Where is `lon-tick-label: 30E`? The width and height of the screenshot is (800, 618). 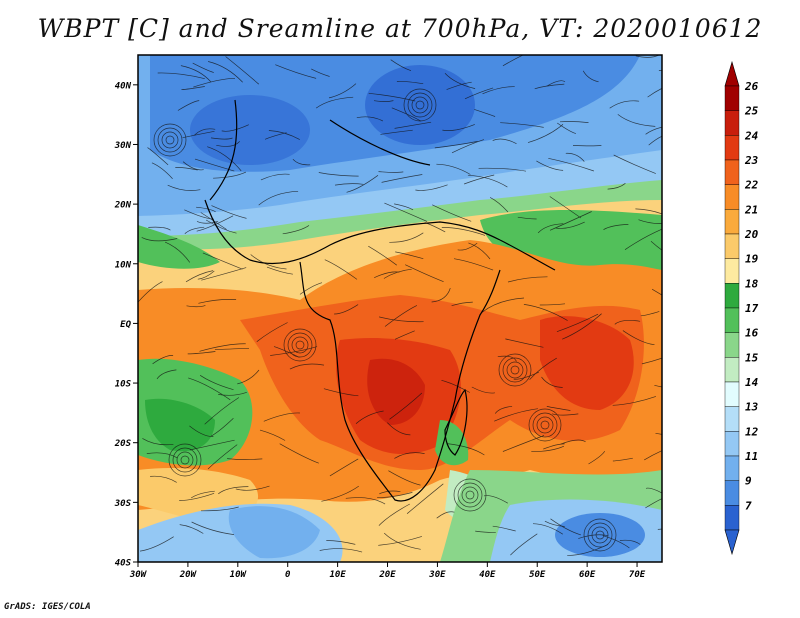 lon-tick-label: 30E is located at coordinates (437, 575).